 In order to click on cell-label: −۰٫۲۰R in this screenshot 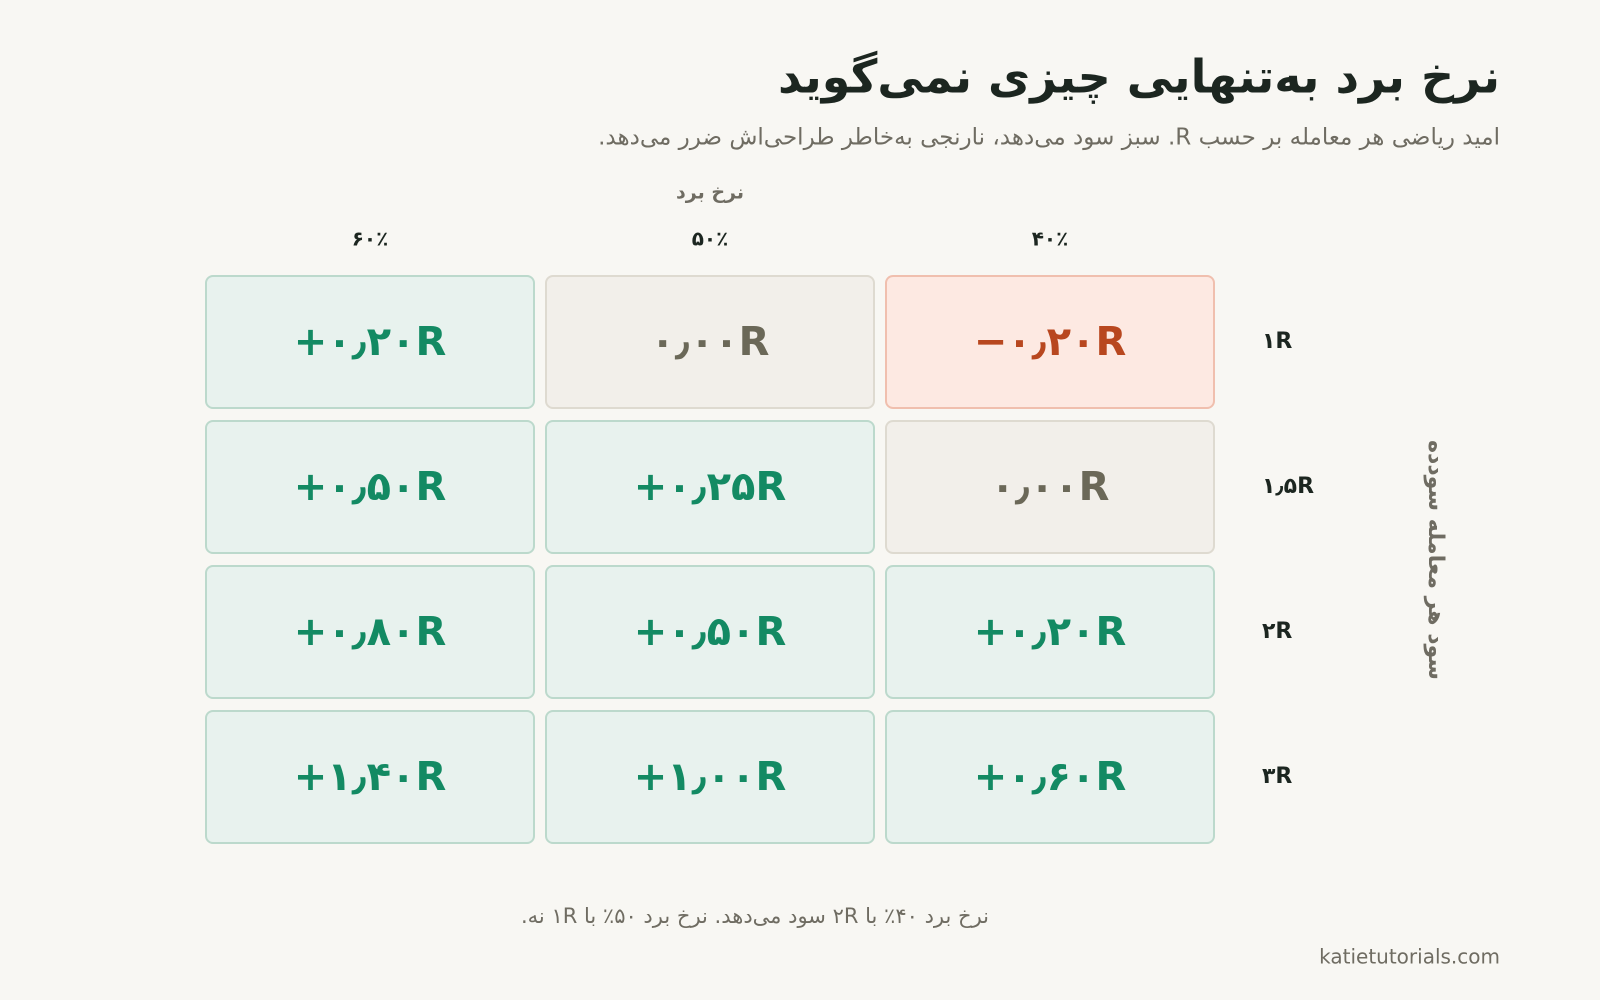, I will do `click(1050, 342)`.